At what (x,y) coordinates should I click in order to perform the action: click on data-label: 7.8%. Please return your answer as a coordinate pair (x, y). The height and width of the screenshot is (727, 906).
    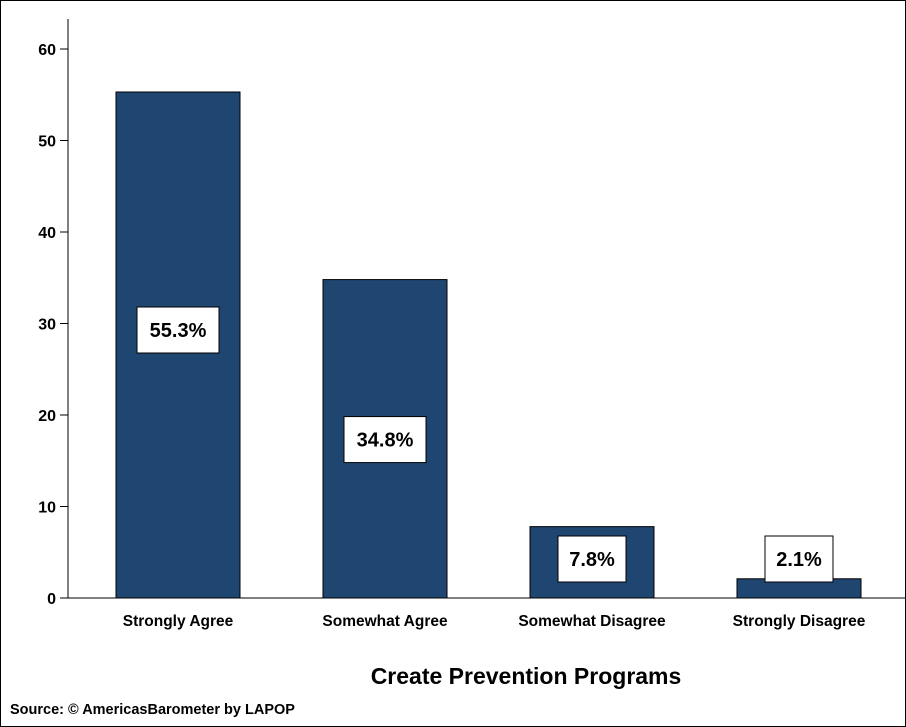
    Looking at the image, I should click on (592, 560).